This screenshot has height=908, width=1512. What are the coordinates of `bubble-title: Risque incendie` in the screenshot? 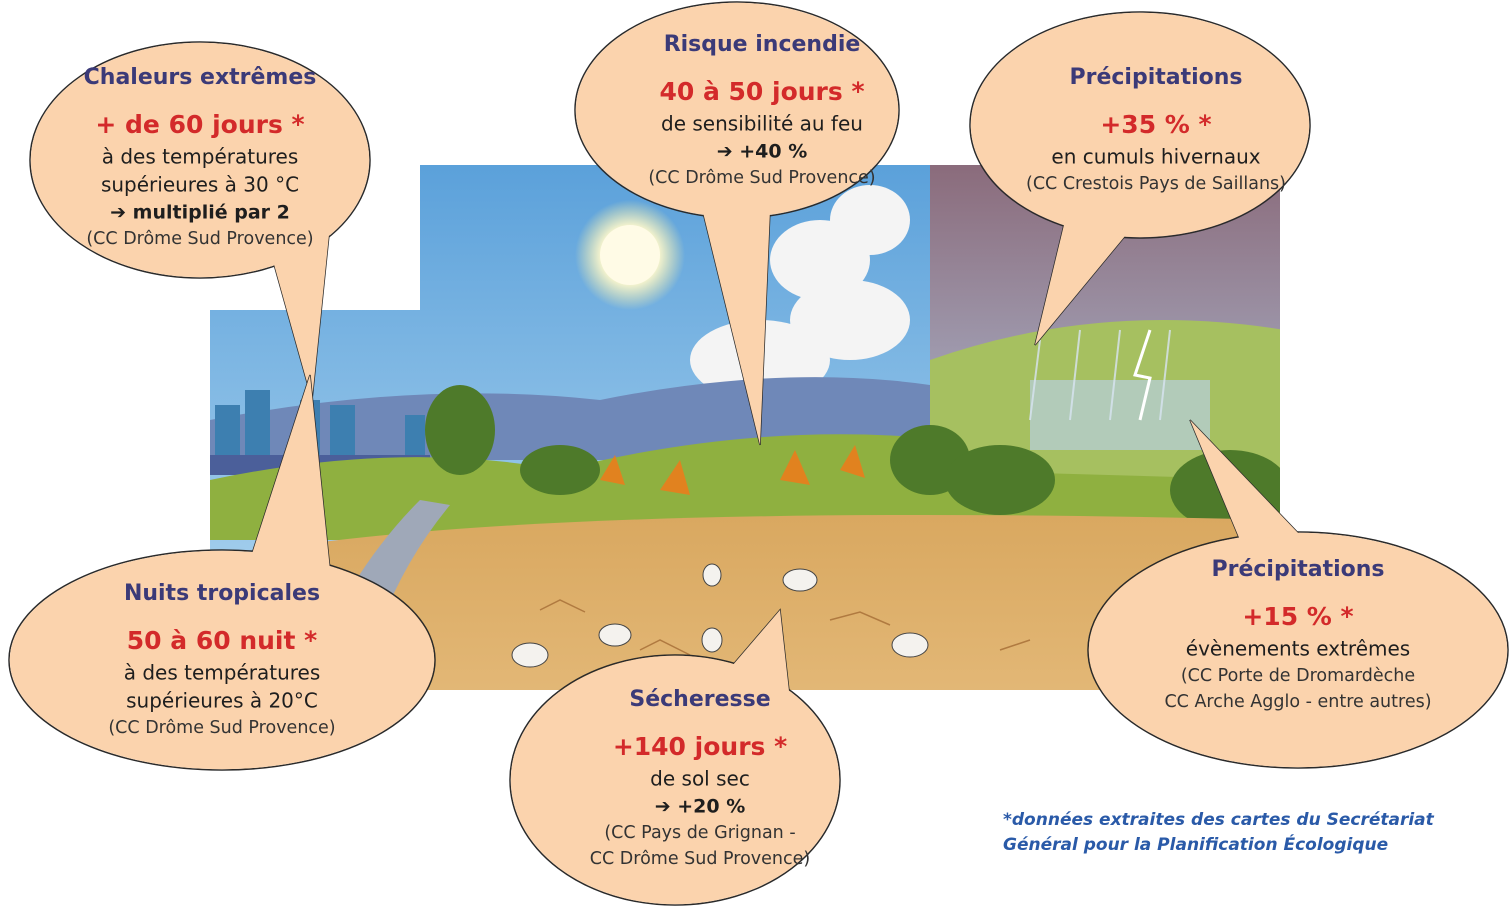 It's located at (762, 44).